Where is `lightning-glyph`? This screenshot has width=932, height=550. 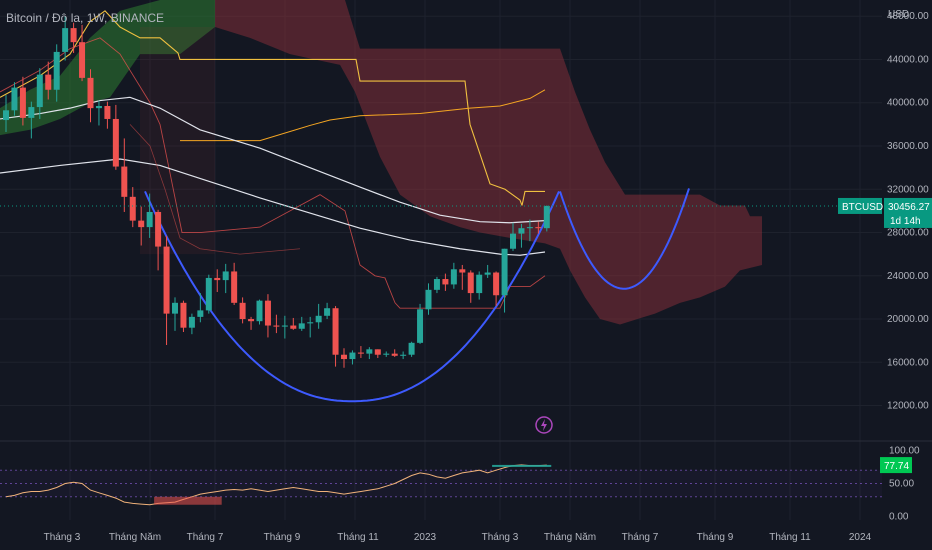 lightning-glyph is located at coordinates (544, 425).